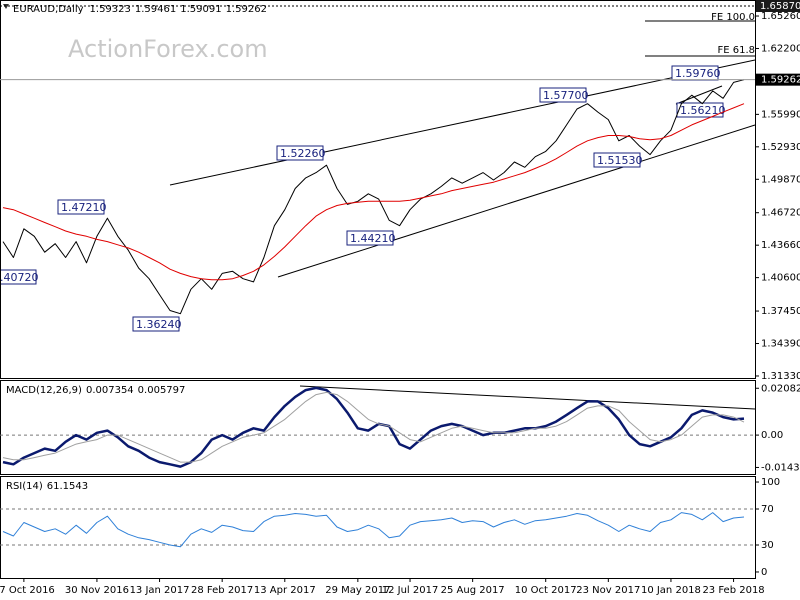  Describe the element at coordinates (373, 238) in the screenshot. I see `annotation-label: 1.44210` at that location.